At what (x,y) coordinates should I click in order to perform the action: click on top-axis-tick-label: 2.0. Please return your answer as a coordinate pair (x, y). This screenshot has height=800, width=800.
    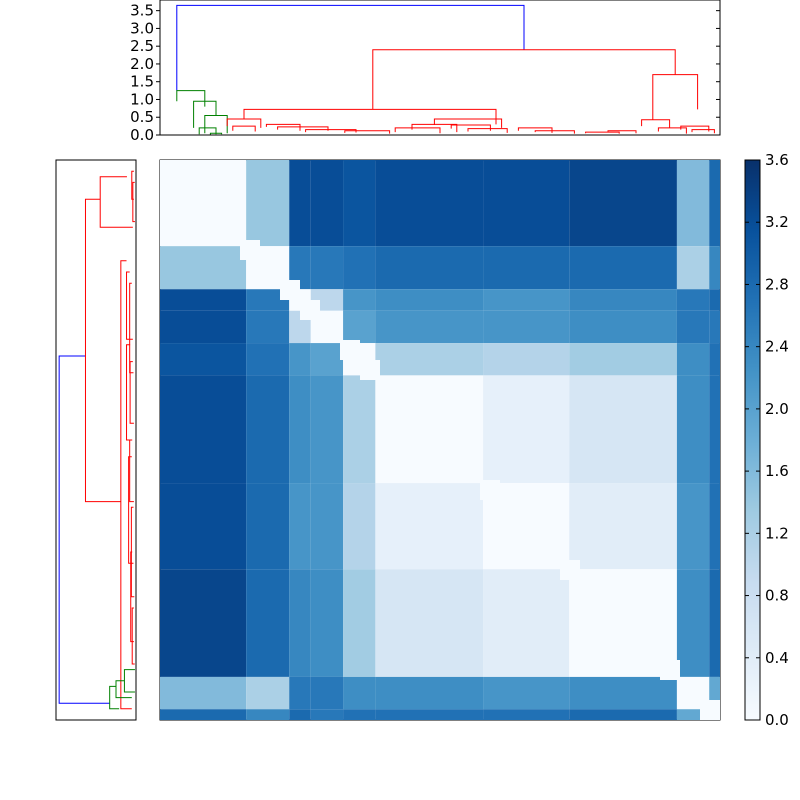
    Looking at the image, I should click on (142, 64).